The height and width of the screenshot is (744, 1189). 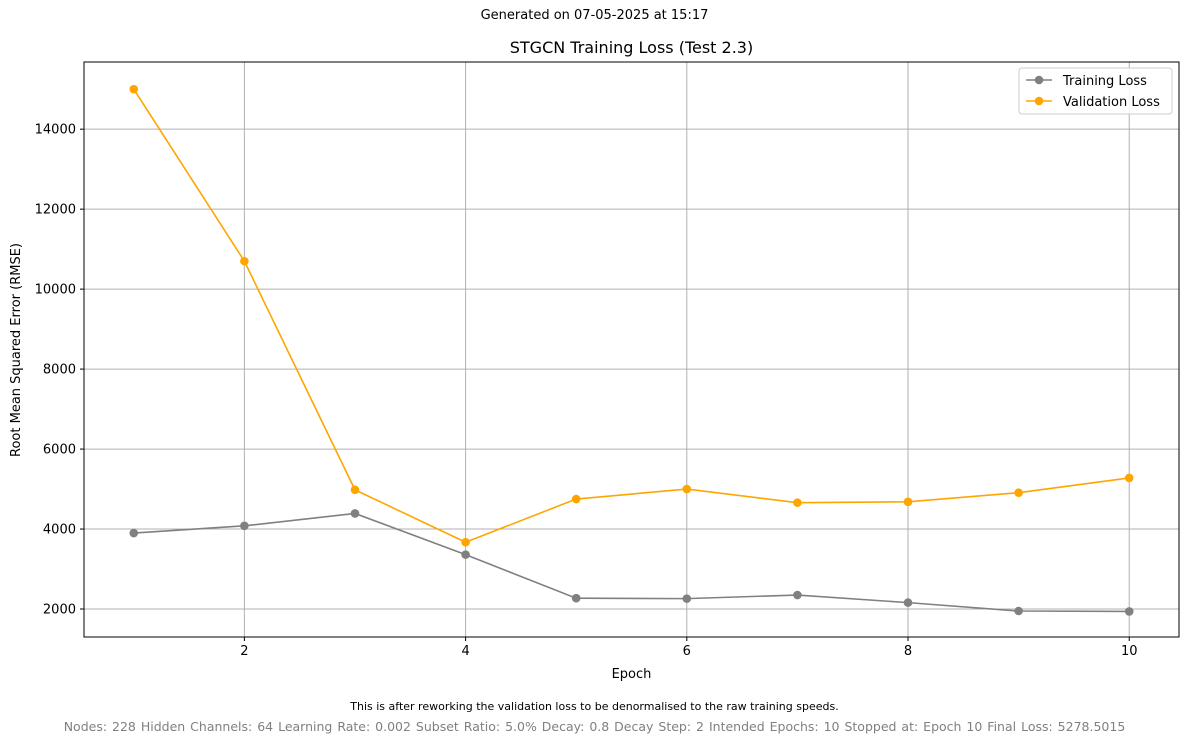 I want to click on legend: Training Loss Validation Loss, so click(x=1095, y=91).